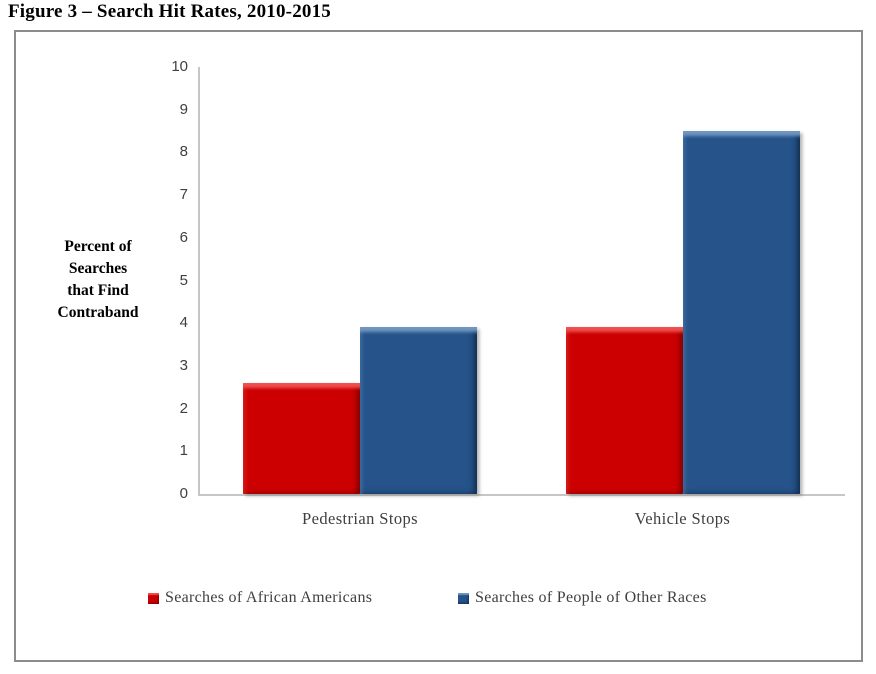  I want to click on y-tick-label: 5, so click(183, 280).